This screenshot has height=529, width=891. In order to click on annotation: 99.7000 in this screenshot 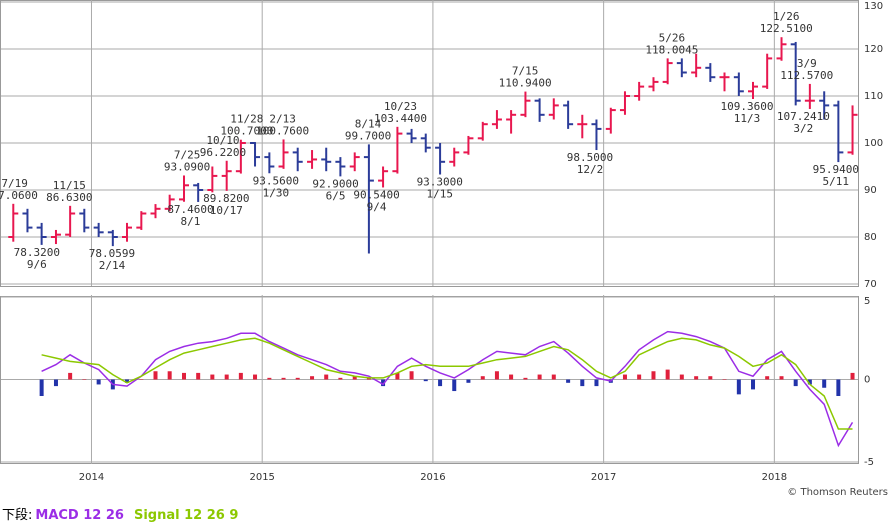, I will do `click(368, 135)`.